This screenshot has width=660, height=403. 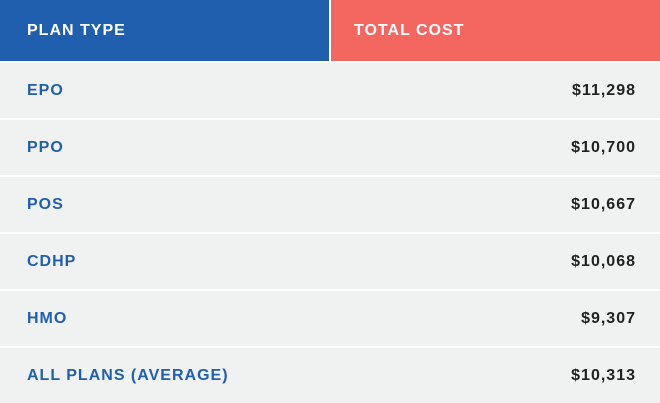 What do you see at coordinates (608, 318) in the screenshot?
I see `total-cost-cell: $9,307` at bounding box center [608, 318].